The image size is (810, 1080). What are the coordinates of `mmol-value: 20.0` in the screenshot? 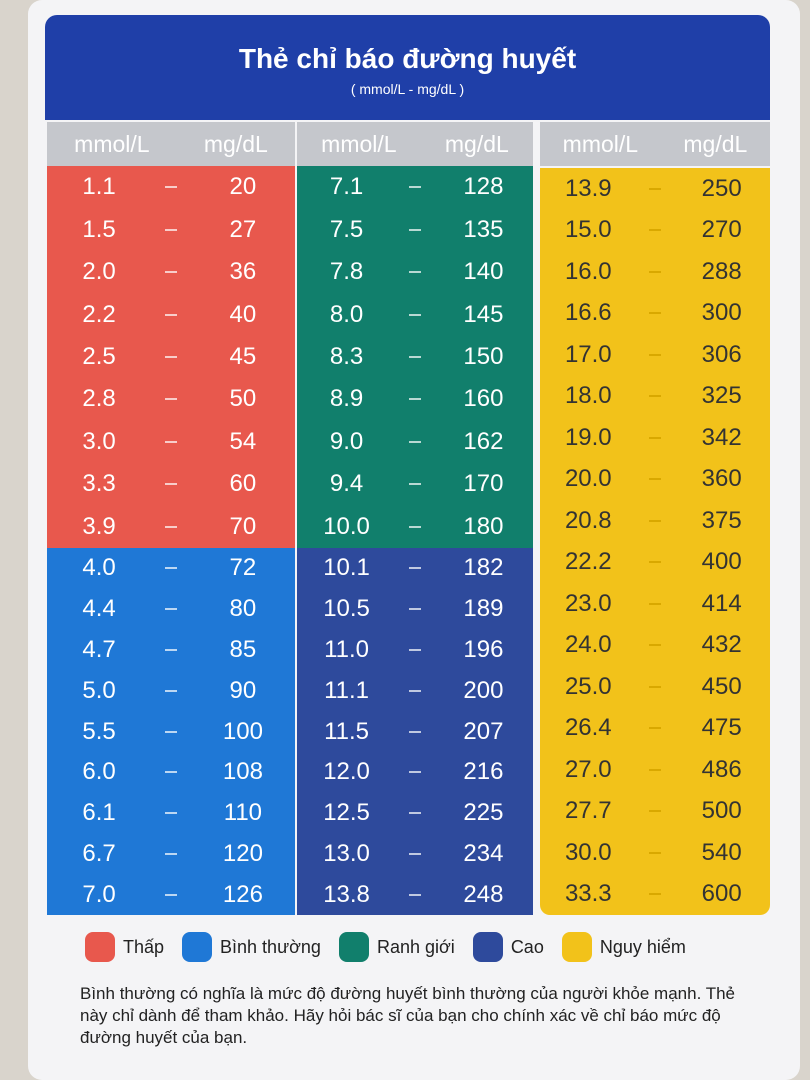 It's located at (588, 479).